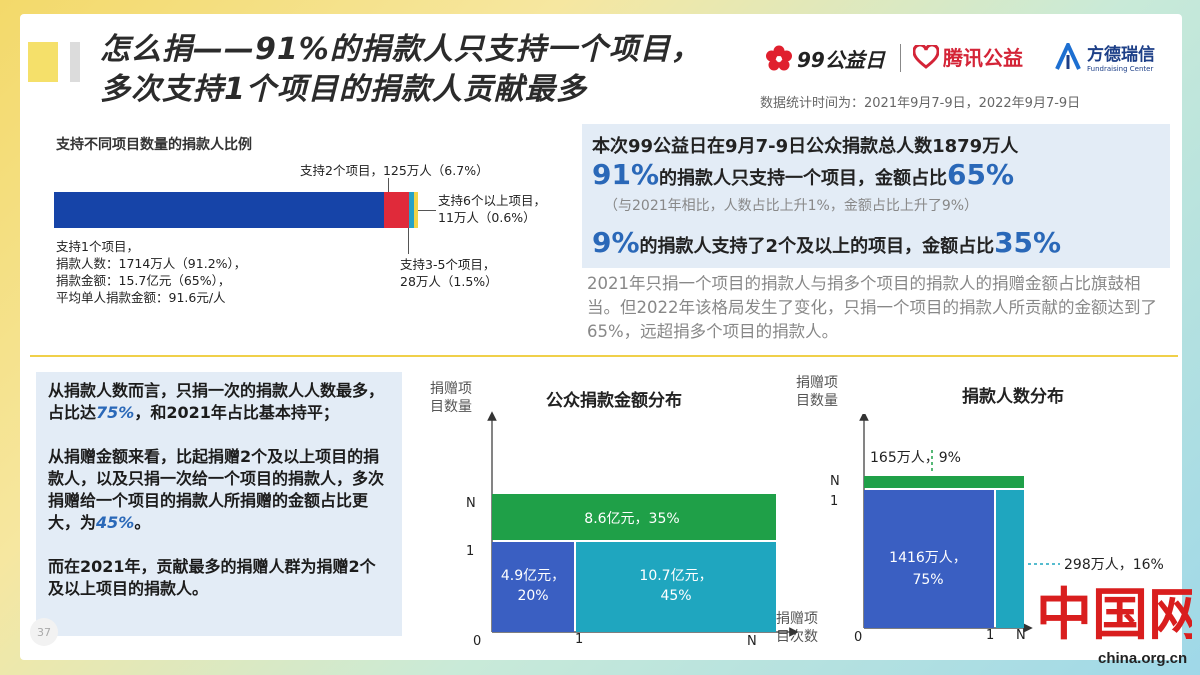 The image size is (1200, 675). What do you see at coordinates (44, 632) in the screenshot?
I see `page-number: 37` at bounding box center [44, 632].